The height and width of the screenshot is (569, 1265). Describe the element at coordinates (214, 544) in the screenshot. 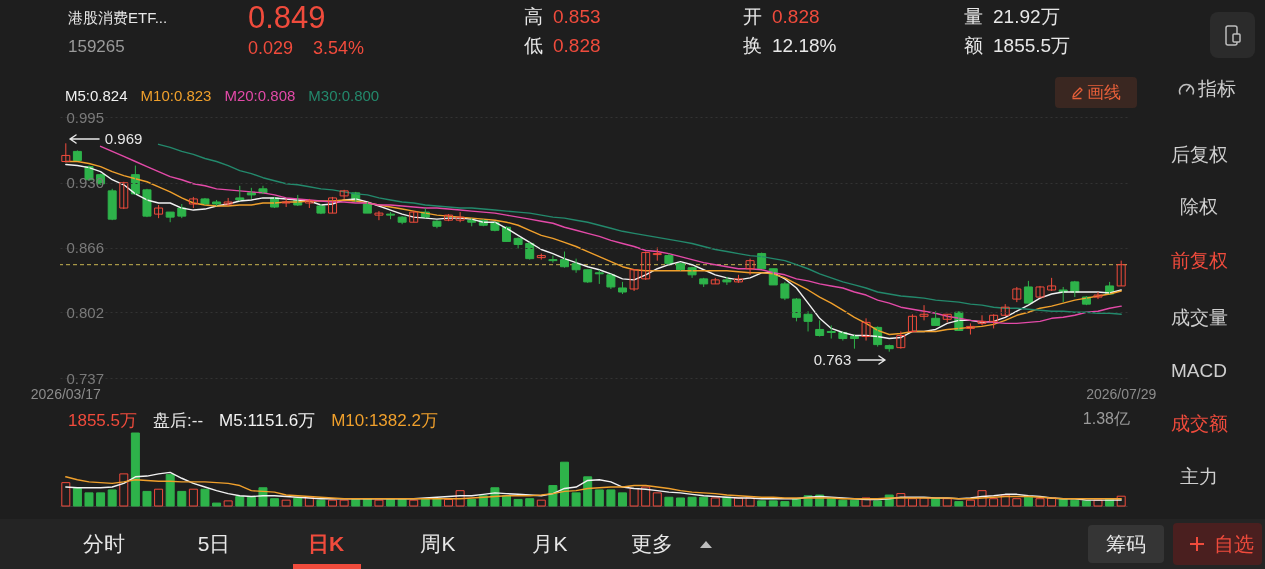

I see `text: 5日` at that location.